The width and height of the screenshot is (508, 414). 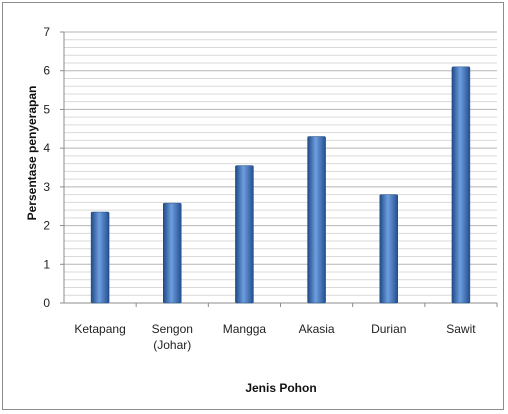 I want to click on y-tick-label: 7, so click(x=46, y=32).